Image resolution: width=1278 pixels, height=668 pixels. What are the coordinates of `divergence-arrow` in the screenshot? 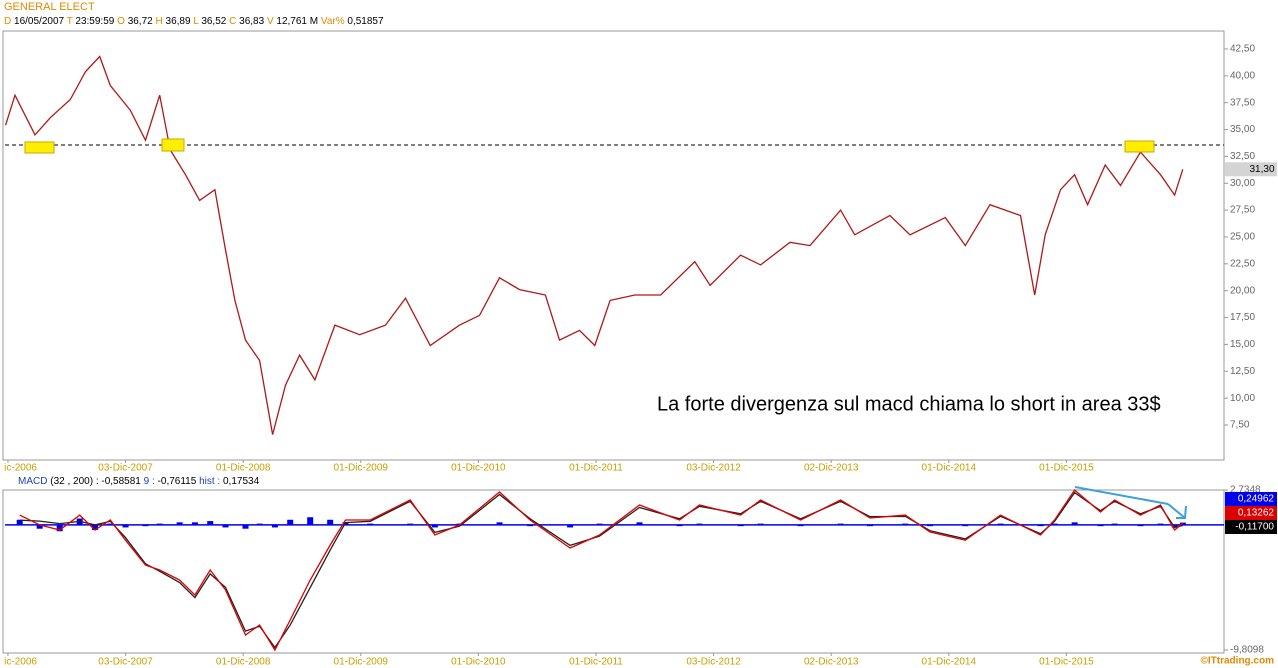 It's located at (1130, 502).